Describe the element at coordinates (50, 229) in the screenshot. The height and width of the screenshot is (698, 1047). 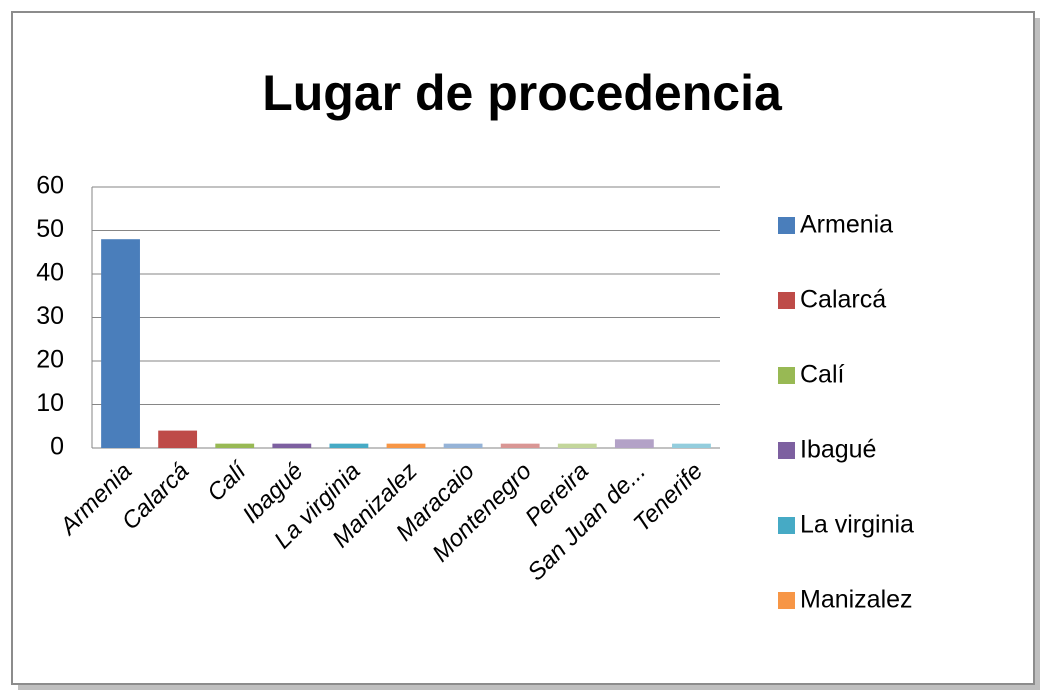
I see `y-tick-label: 50` at that location.